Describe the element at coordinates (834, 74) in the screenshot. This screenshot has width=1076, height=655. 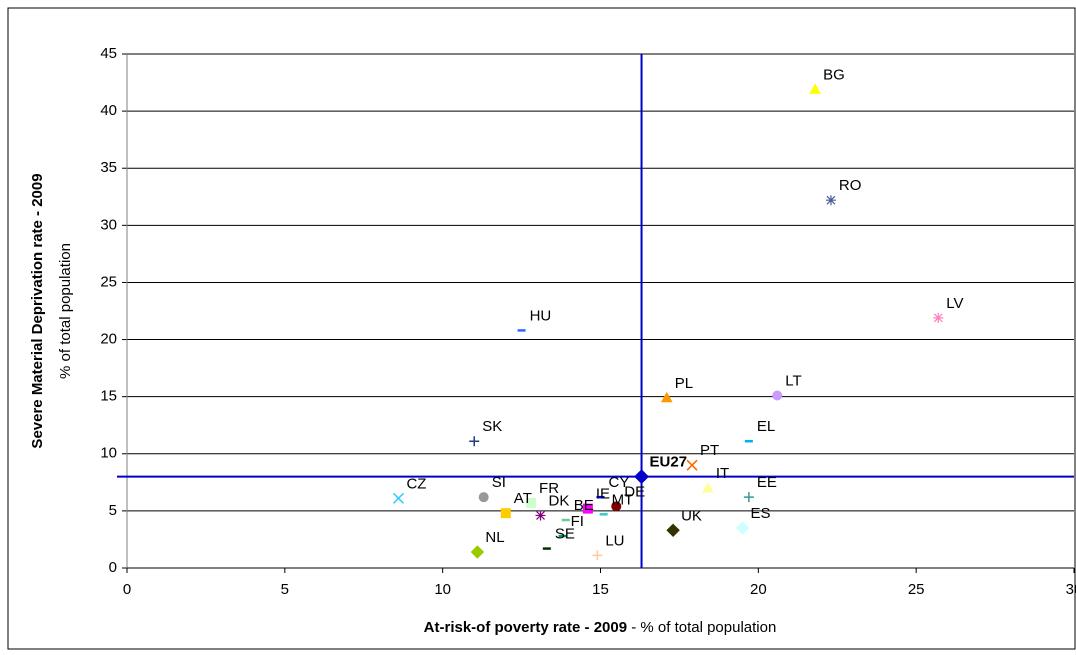
I see `point-label: BG` at that location.